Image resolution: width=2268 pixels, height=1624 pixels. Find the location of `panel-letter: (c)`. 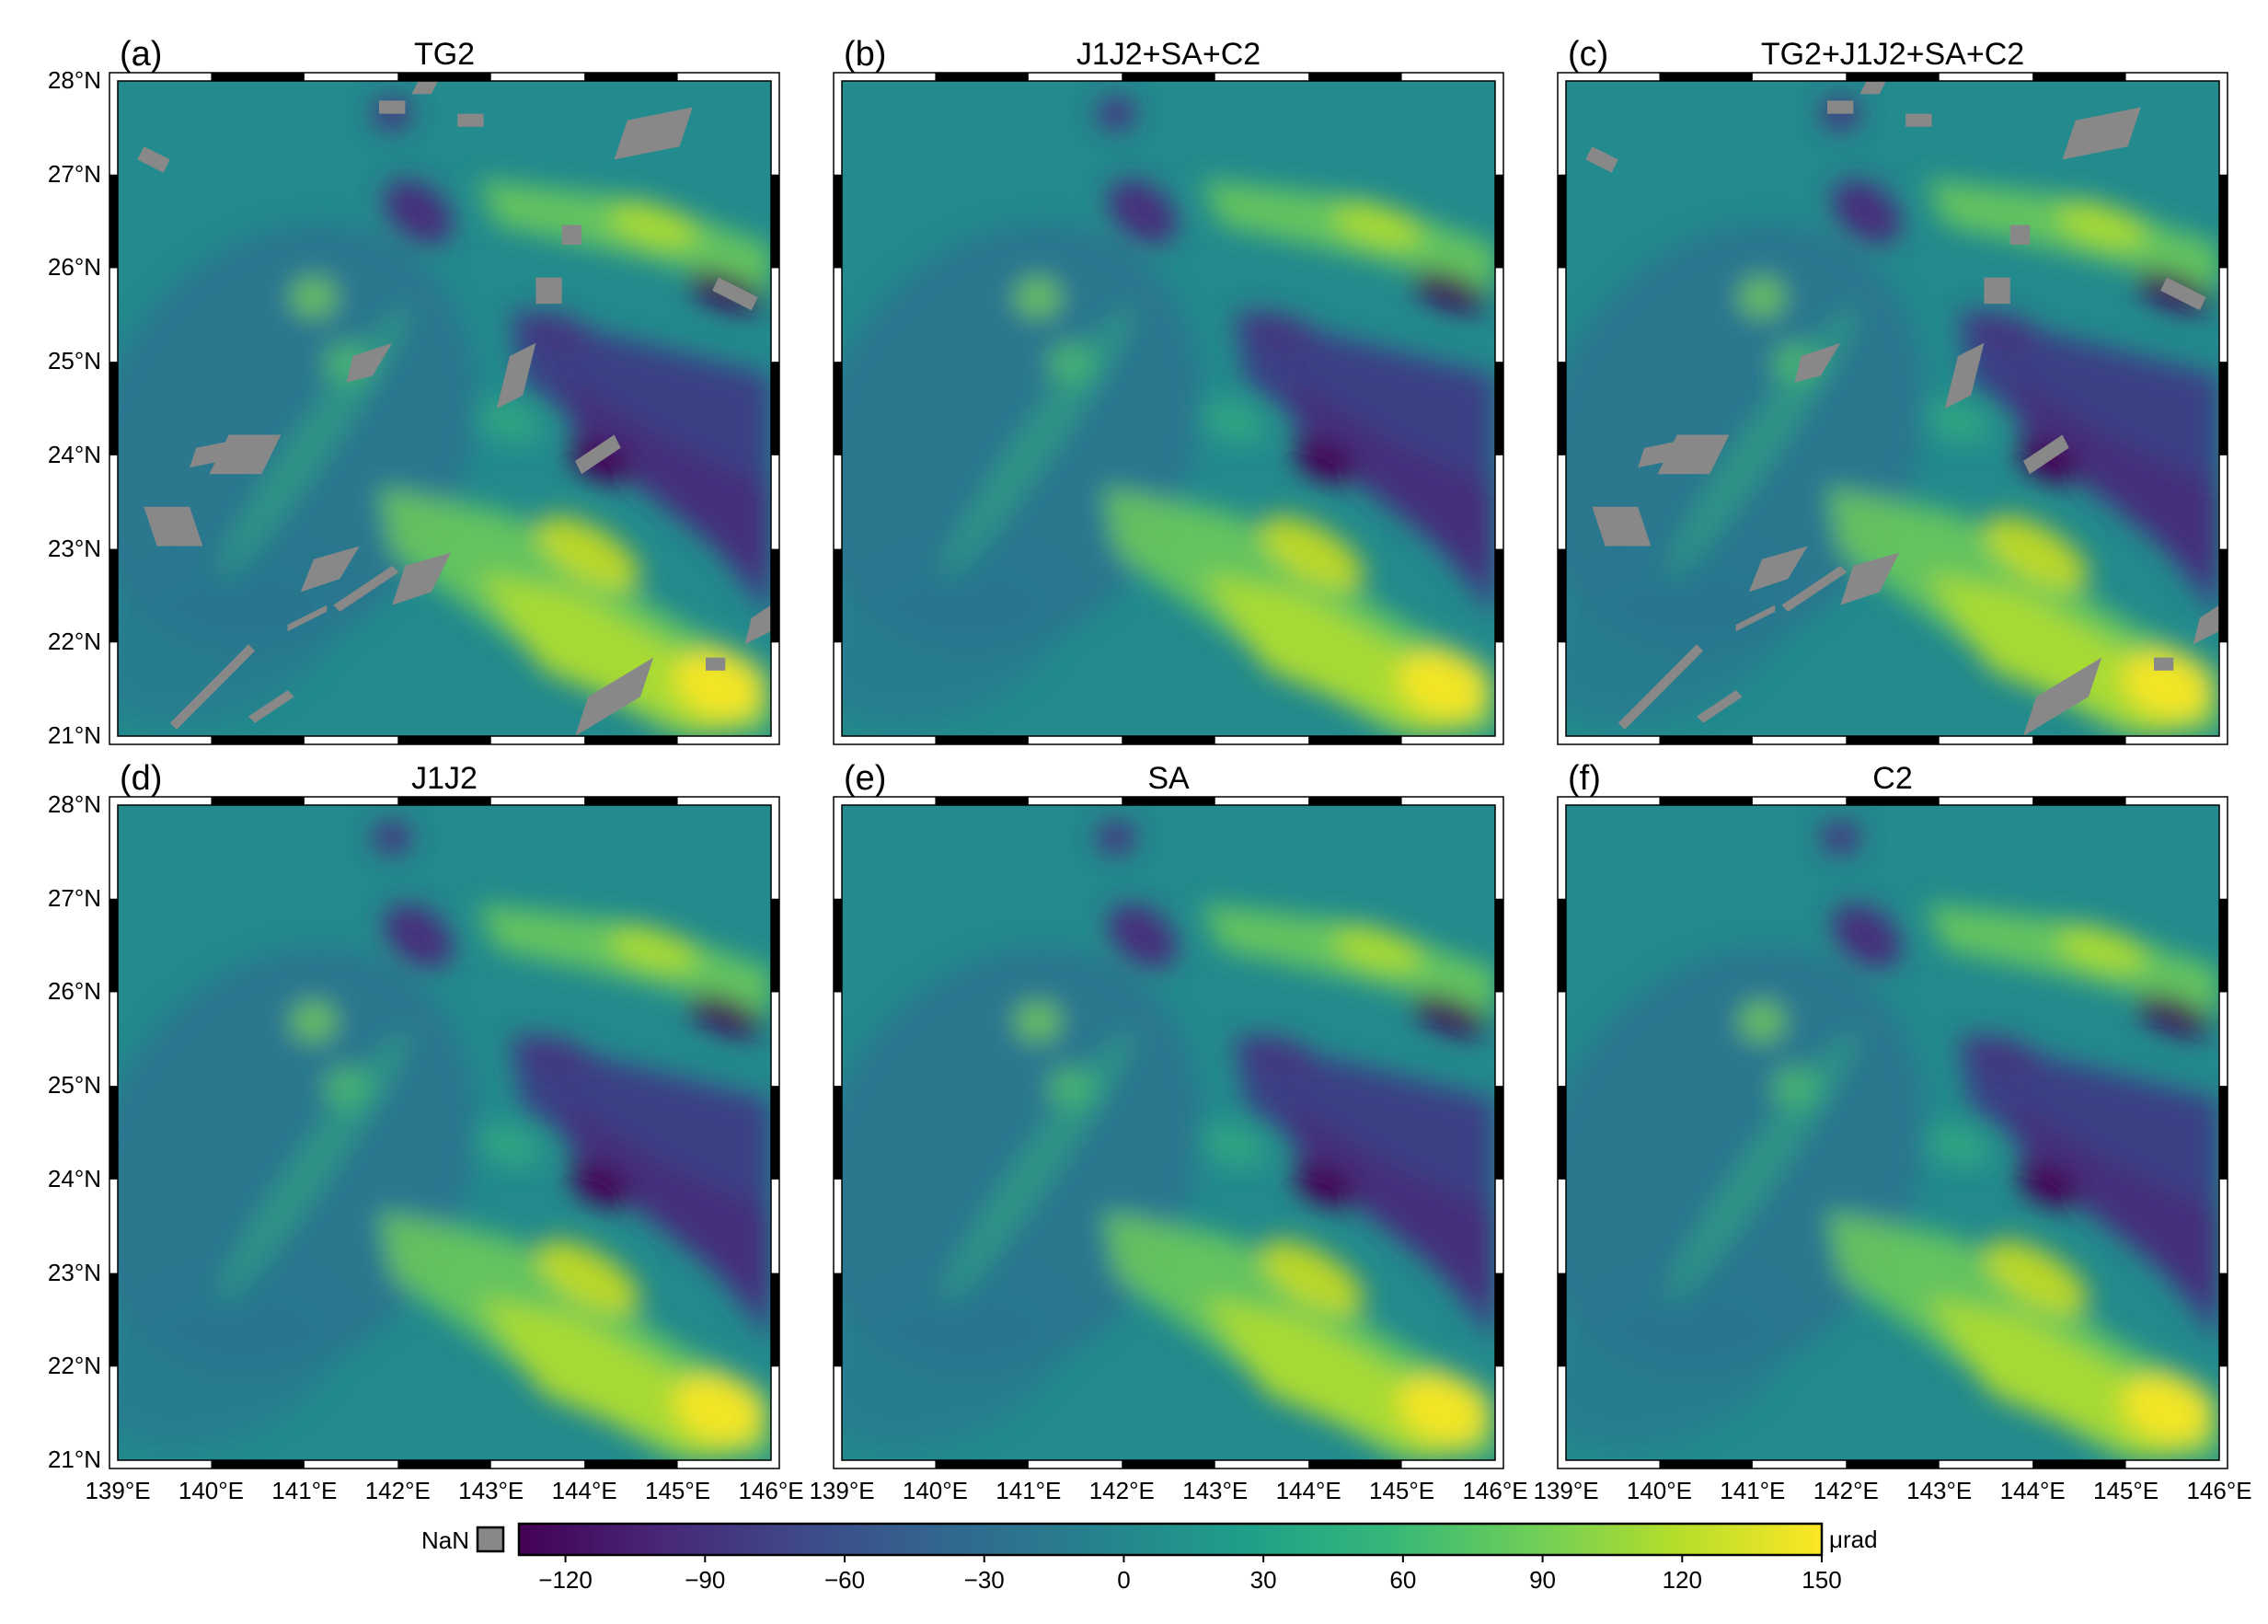

panel-letter: (c) is located at coordinates (1589, 54).